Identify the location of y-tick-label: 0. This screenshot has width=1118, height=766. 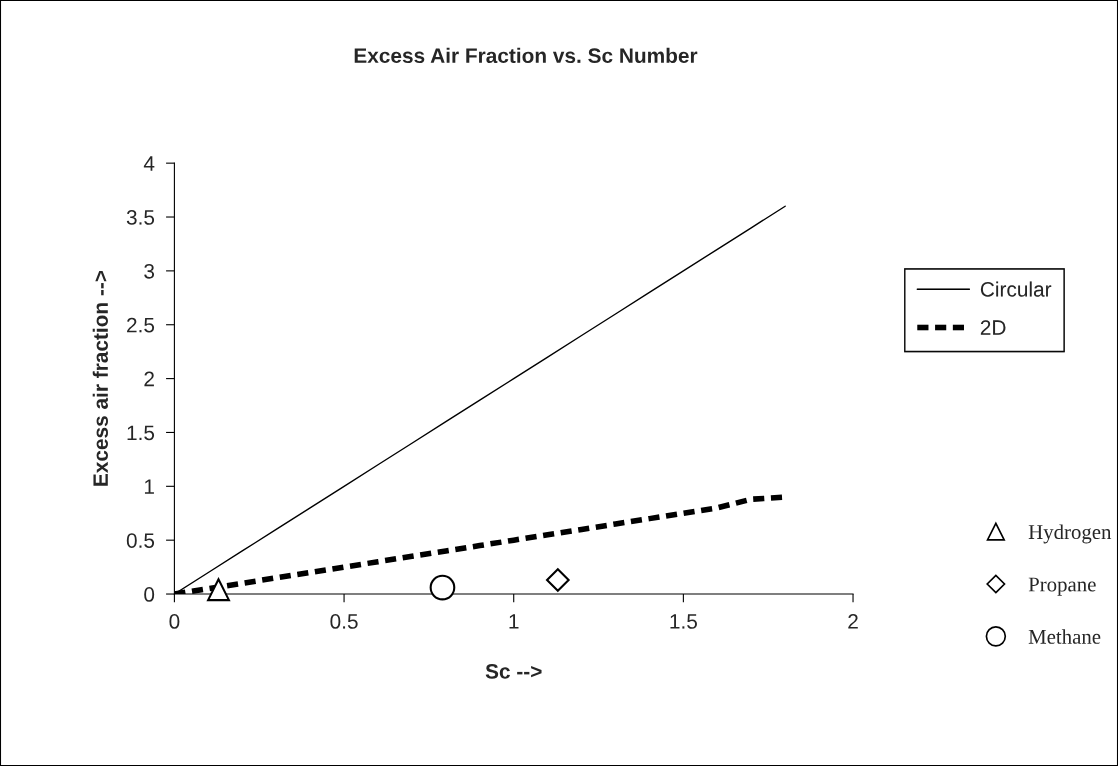
(149, 594).